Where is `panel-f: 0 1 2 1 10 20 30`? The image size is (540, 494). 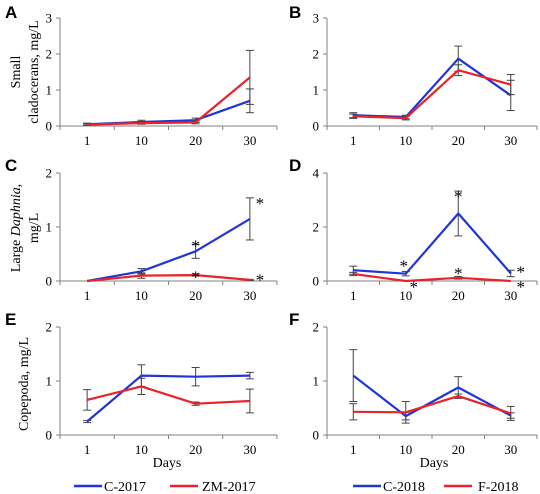
panel-f: 0 1 2 1 10 20 30 is located at coordinates (425, 388).